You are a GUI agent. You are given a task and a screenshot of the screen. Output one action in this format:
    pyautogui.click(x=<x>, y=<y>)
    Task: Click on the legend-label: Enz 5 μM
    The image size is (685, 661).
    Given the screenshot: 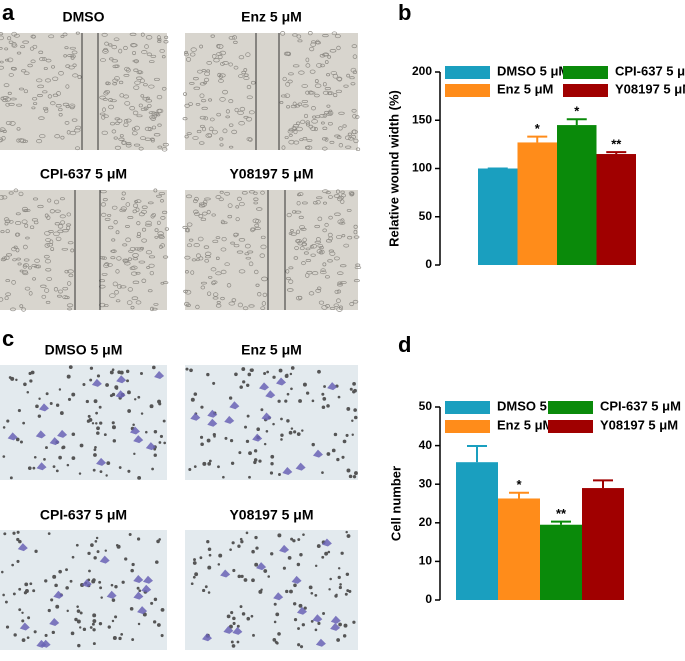 What is the action you would take?
    pyautogui.click(x=525, y=424)
    